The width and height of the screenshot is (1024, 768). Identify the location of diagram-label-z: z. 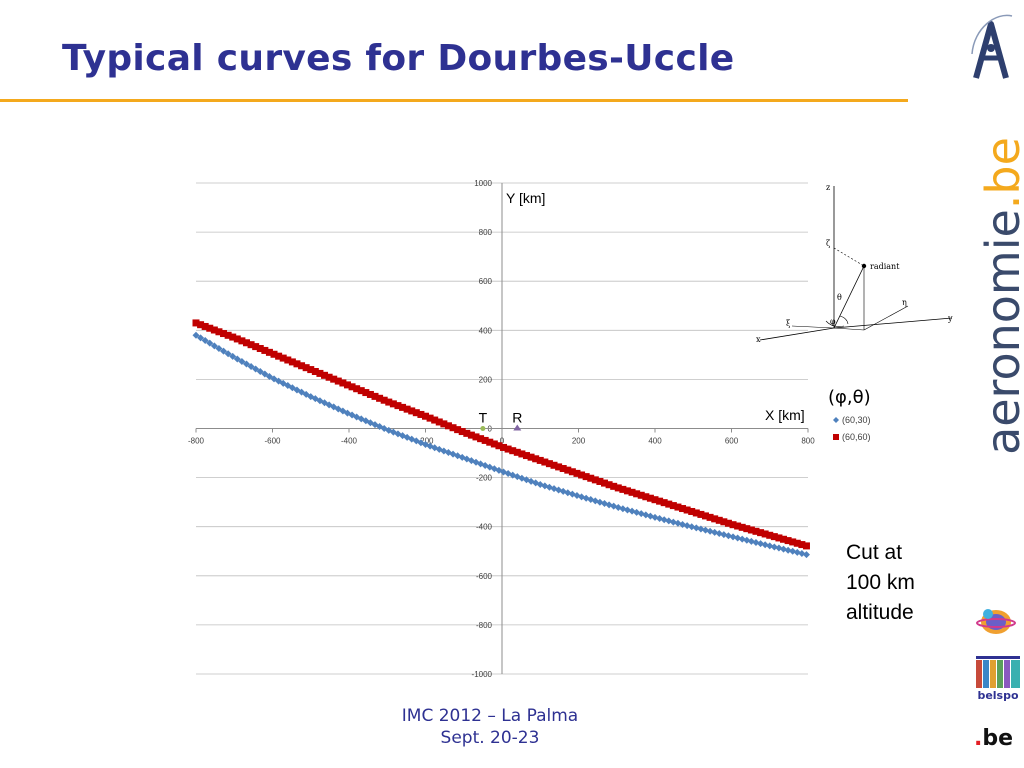
(828, 187).